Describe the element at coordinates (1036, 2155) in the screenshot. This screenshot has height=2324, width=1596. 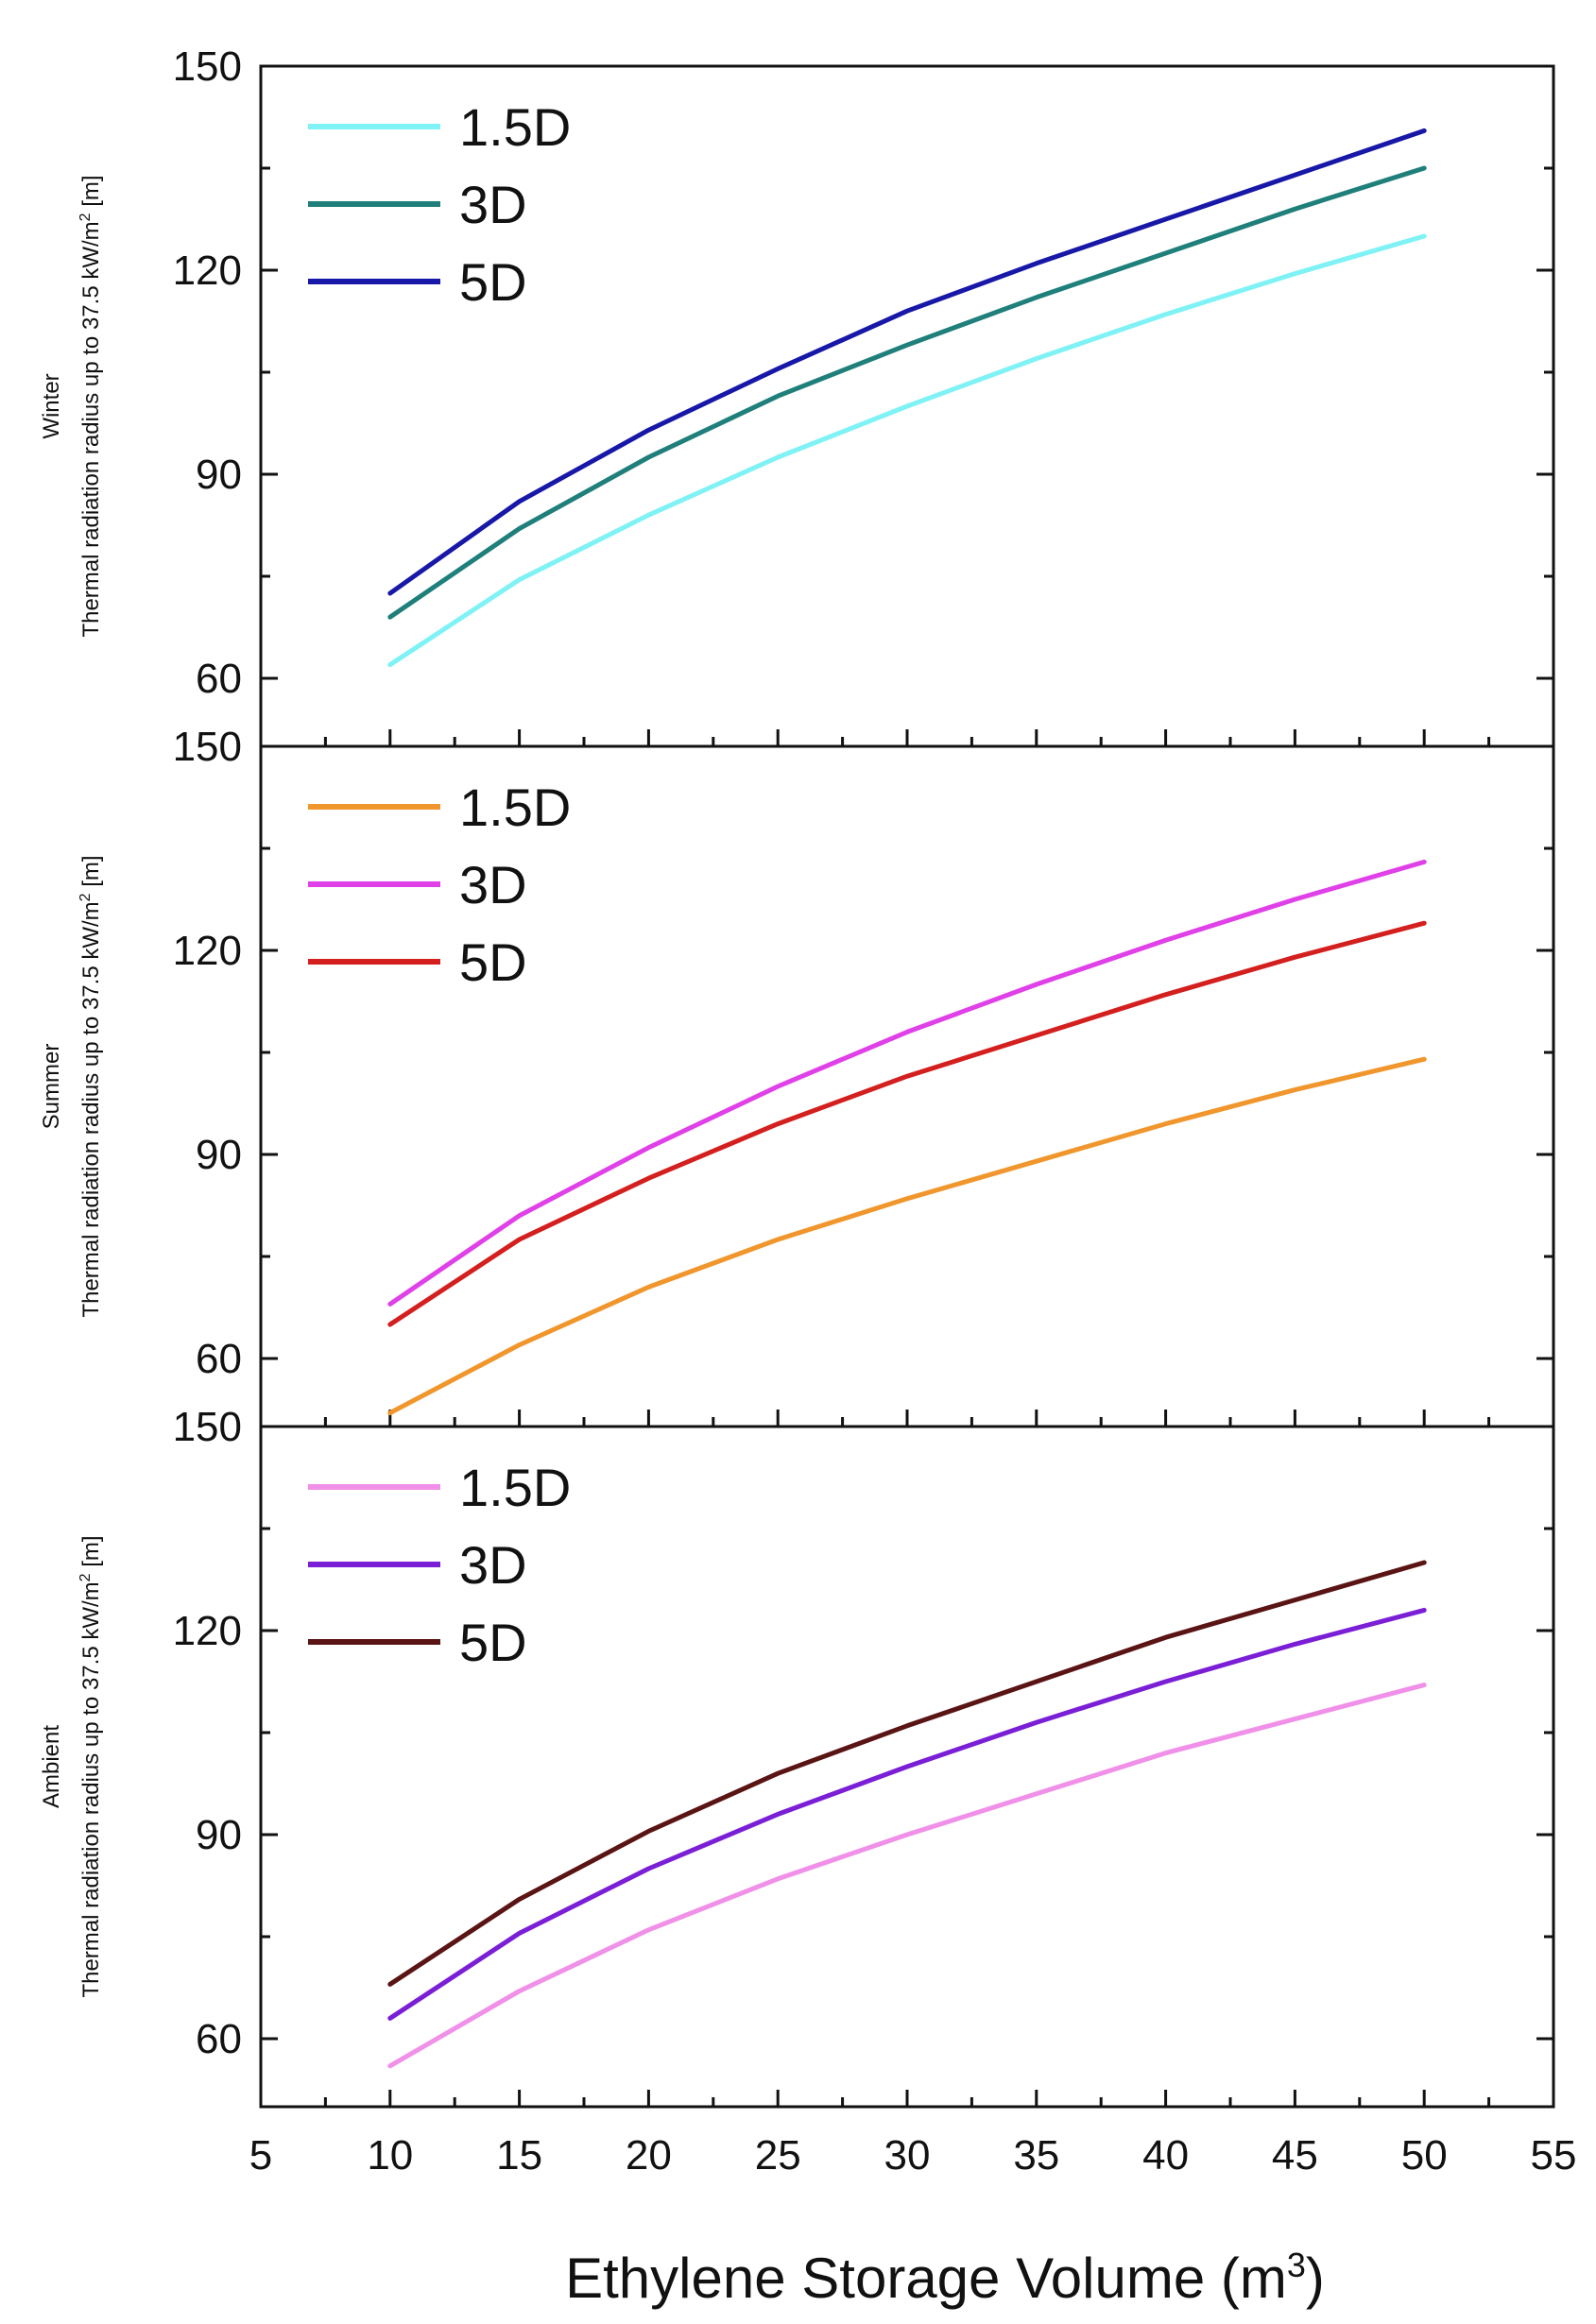
I see `x-tick-label: 35` at that location.